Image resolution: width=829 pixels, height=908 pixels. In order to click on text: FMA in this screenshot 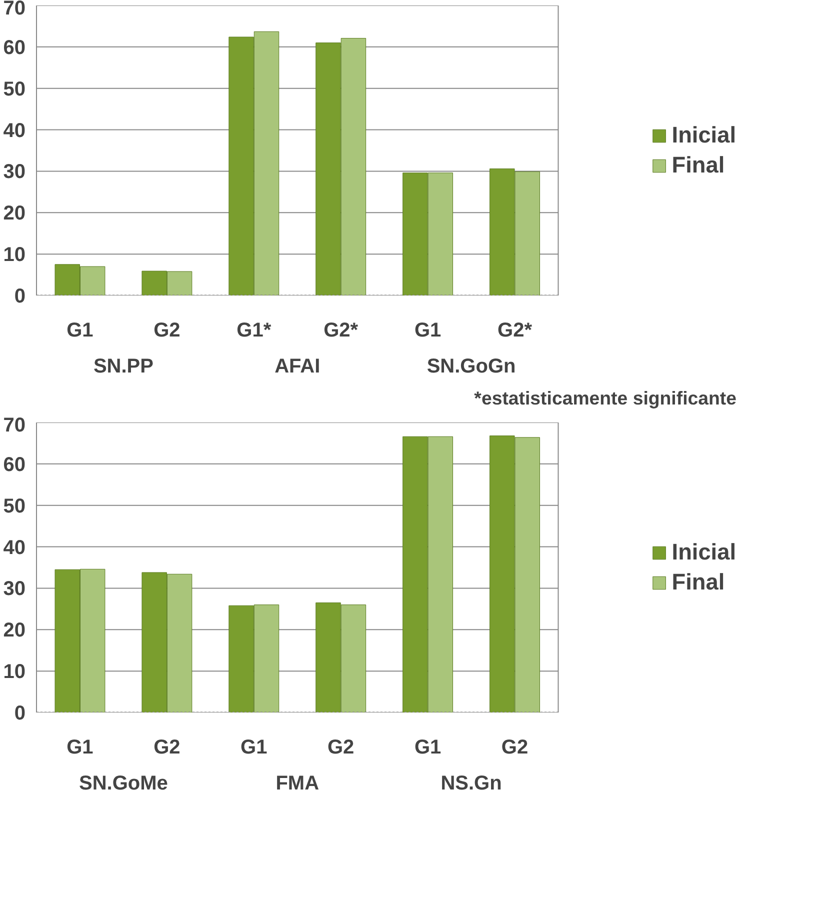, I will do `click(298, 783)`.